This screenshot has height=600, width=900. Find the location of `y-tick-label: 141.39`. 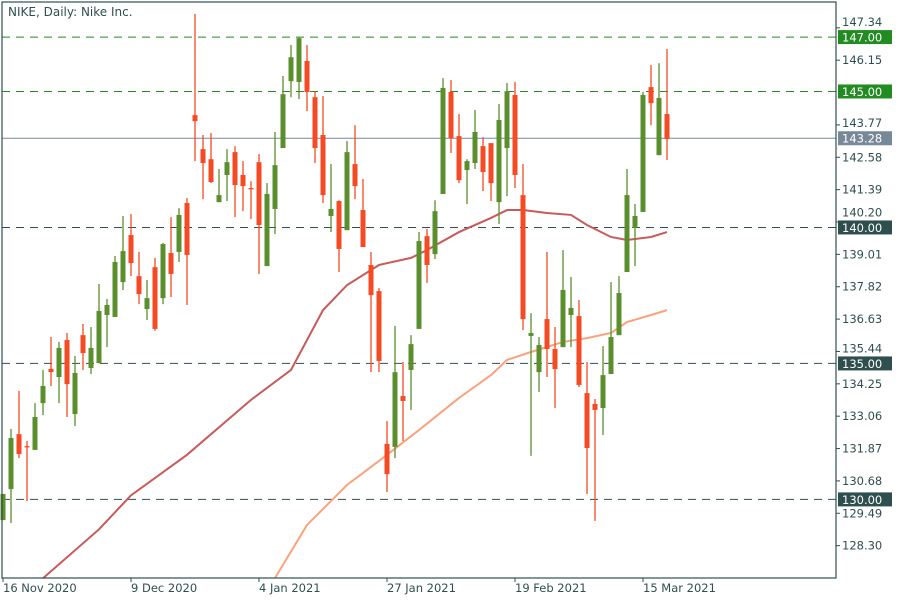

y-tick-label: 141.39 is located at coordinates (862, 190).